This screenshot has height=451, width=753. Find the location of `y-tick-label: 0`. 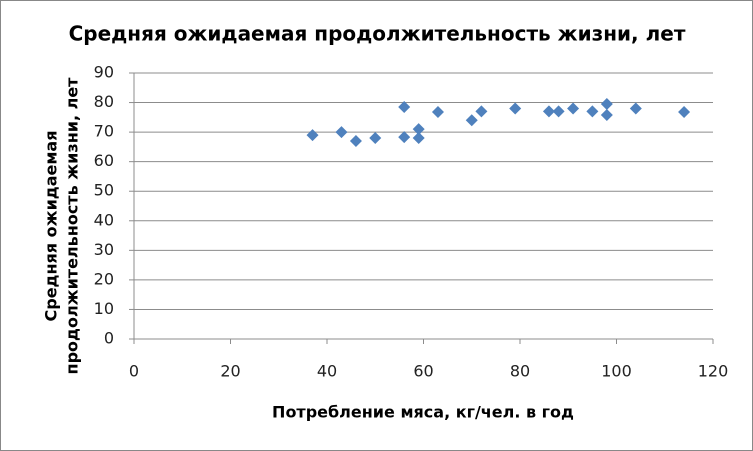

y-tick-label: 0 is located at coordinates (109, 338).